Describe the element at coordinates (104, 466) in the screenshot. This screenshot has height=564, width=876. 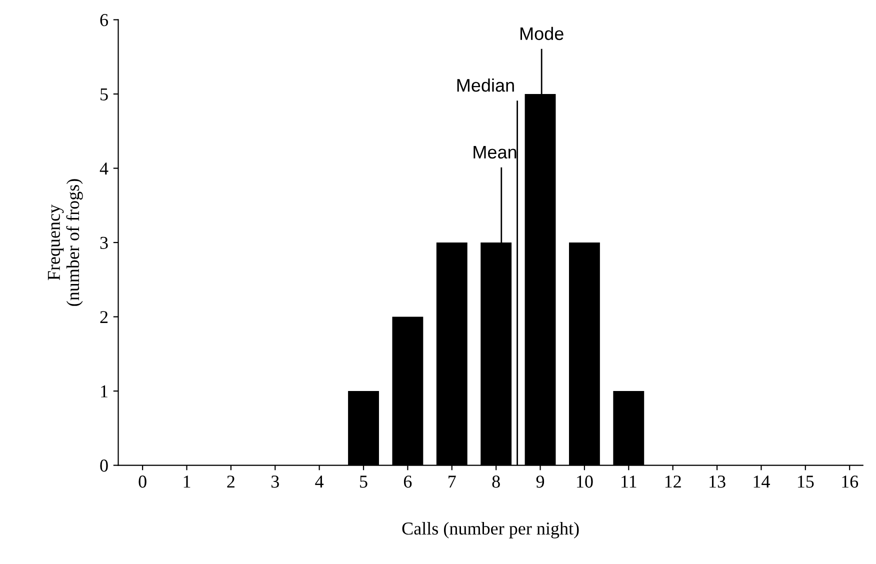
I see `y-tick-label: 0` at that location.